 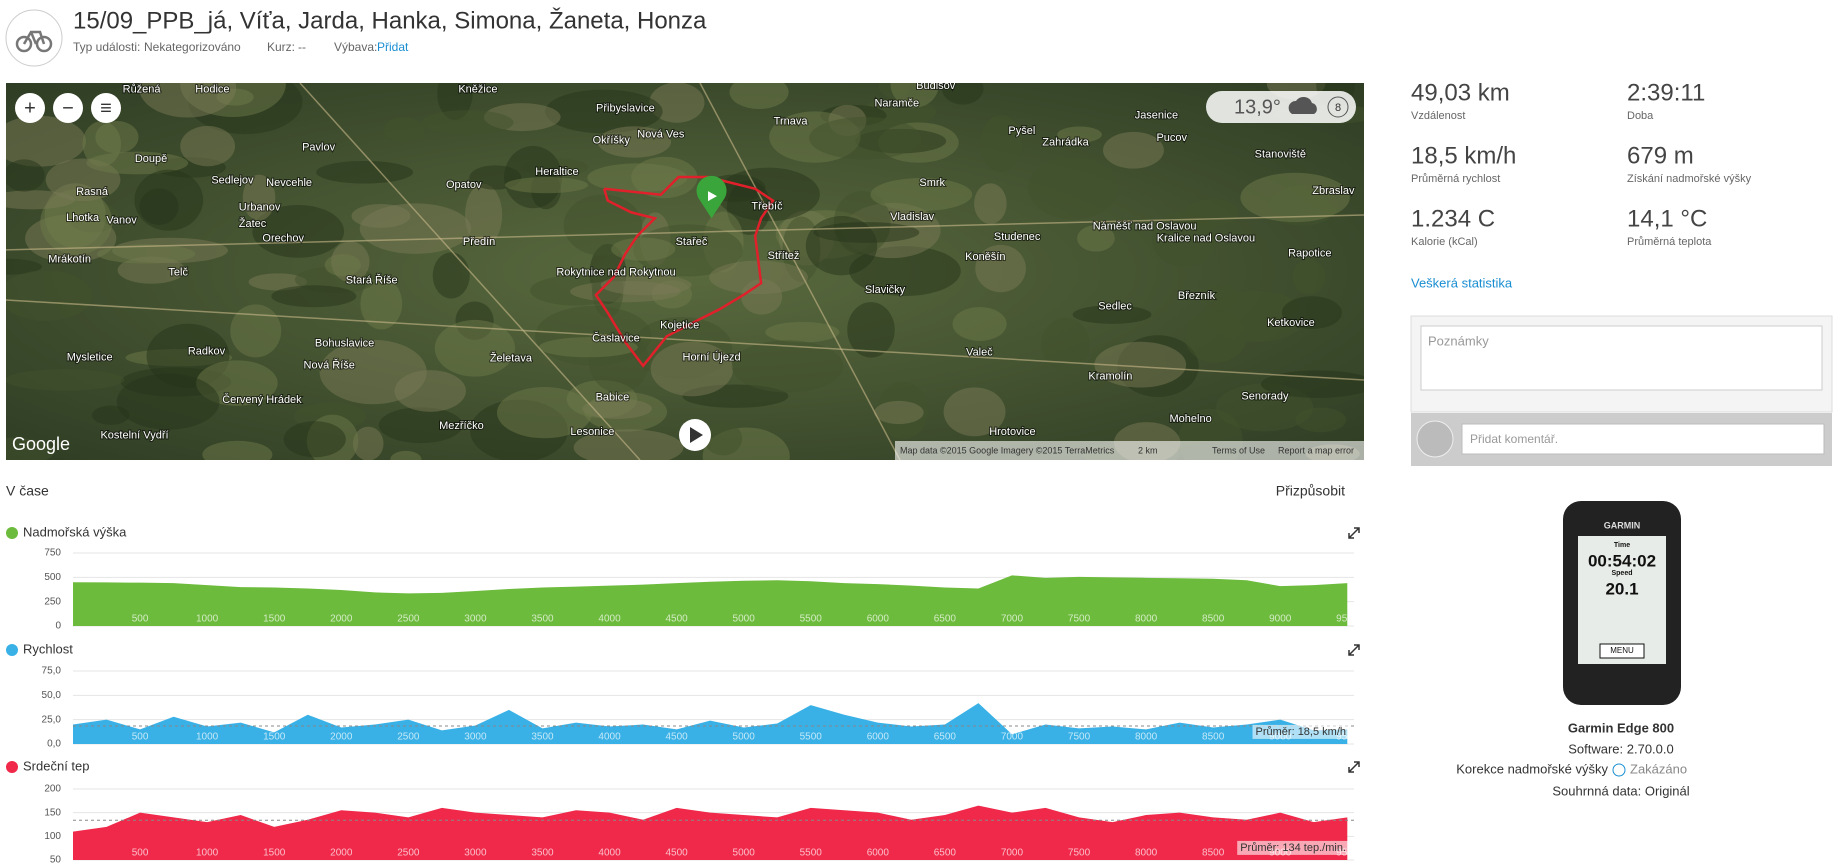 I want to click on x-tick-label: 5000, so click(x=744, y=853).